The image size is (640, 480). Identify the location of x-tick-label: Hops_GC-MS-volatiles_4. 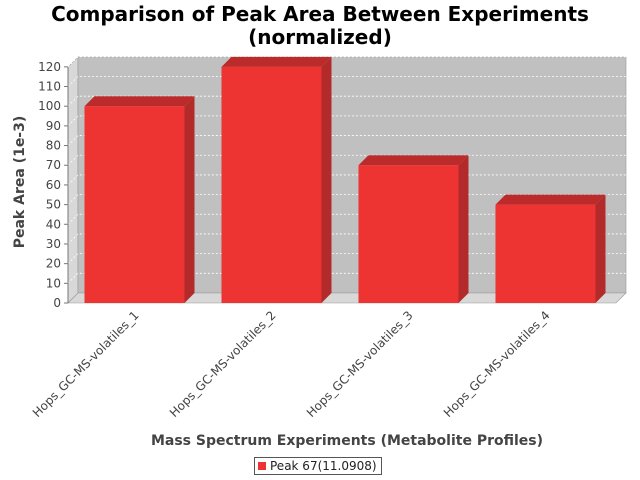
(497, 364).